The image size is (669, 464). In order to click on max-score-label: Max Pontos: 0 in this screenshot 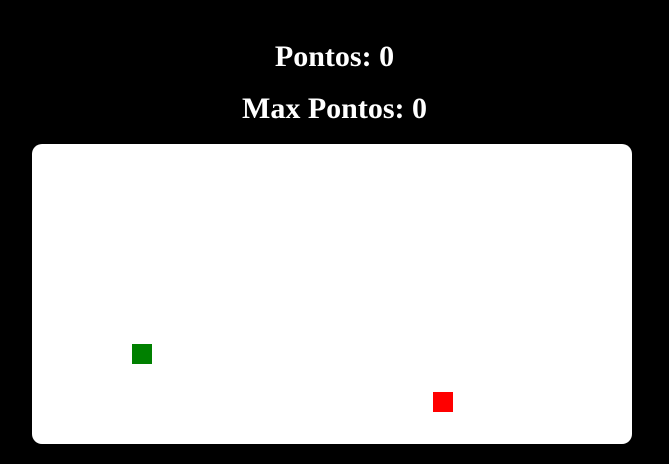, I will do `click(334, 108)`.